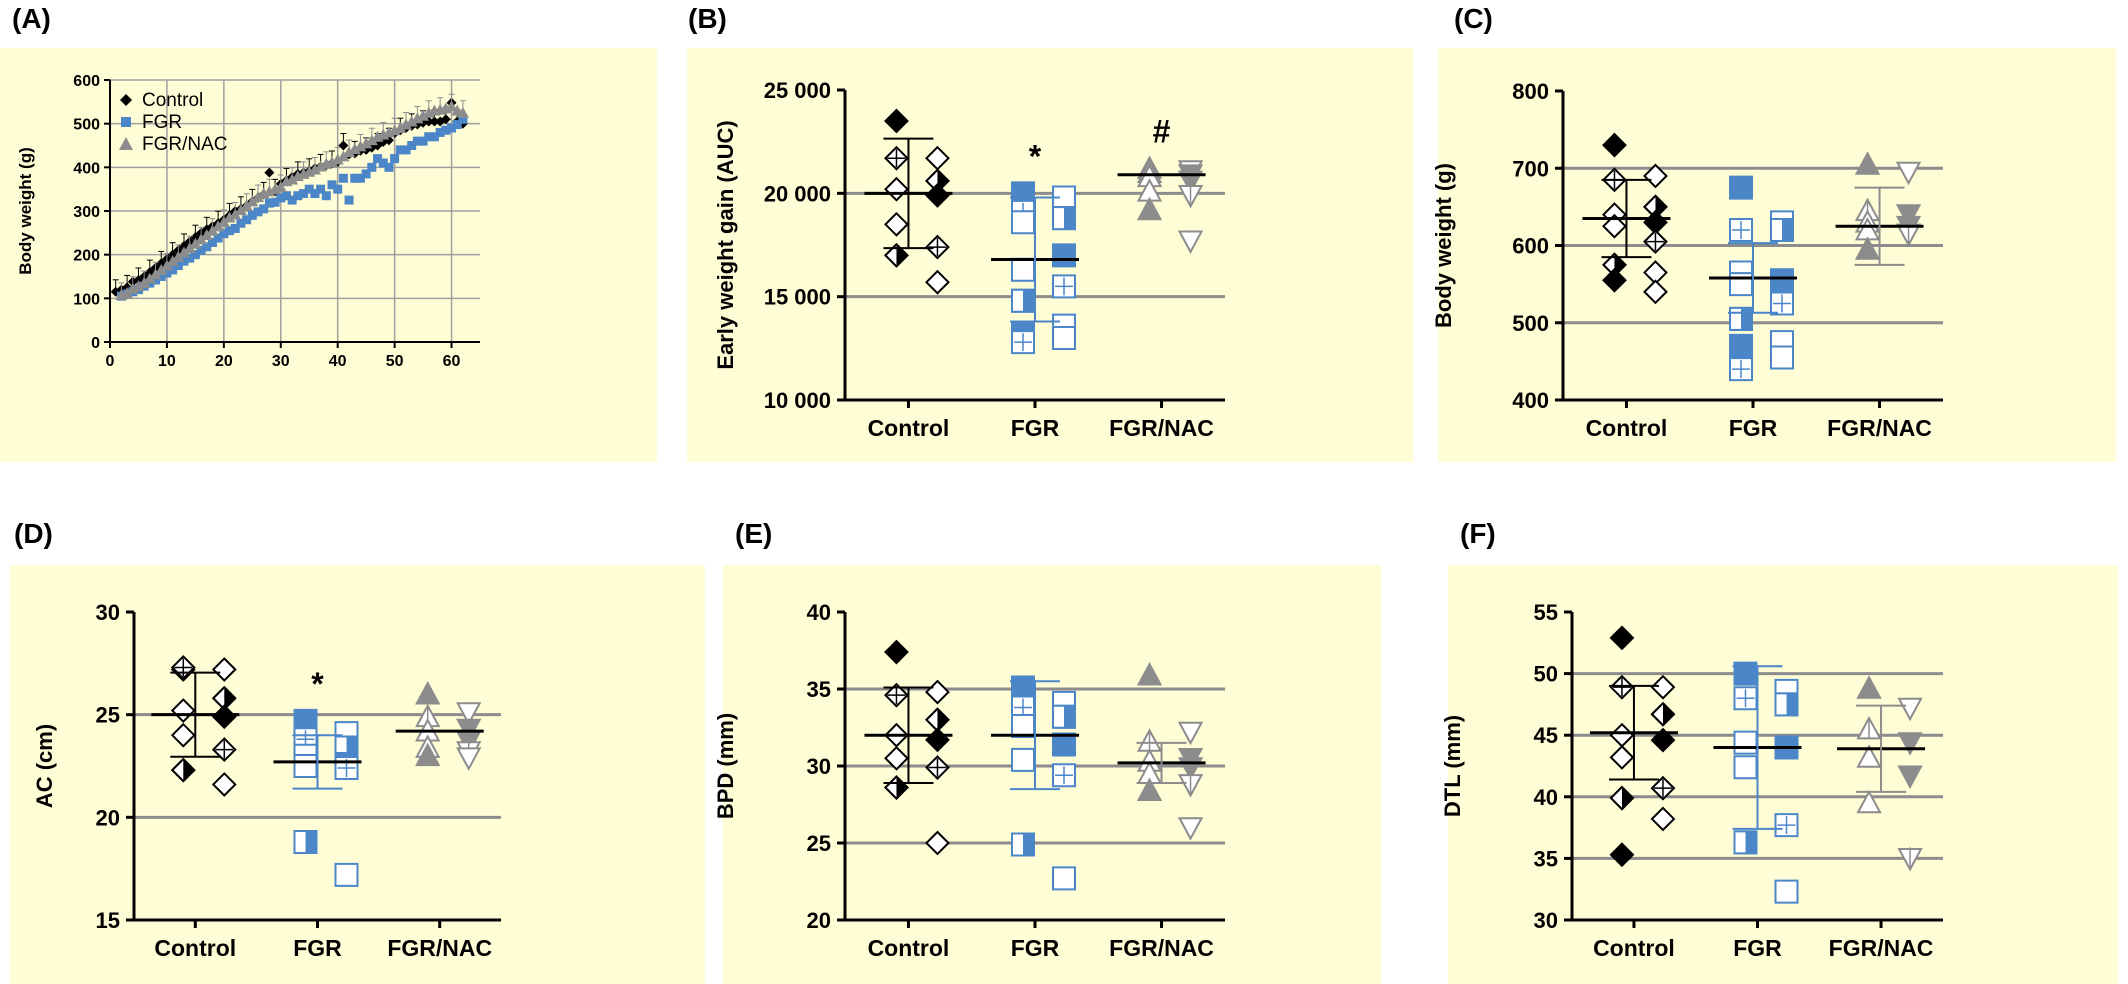  What do you see at coordinates (31, 18) in the screenshot?
I see `panel-letter: (A)` at bounding box center [31, 18].